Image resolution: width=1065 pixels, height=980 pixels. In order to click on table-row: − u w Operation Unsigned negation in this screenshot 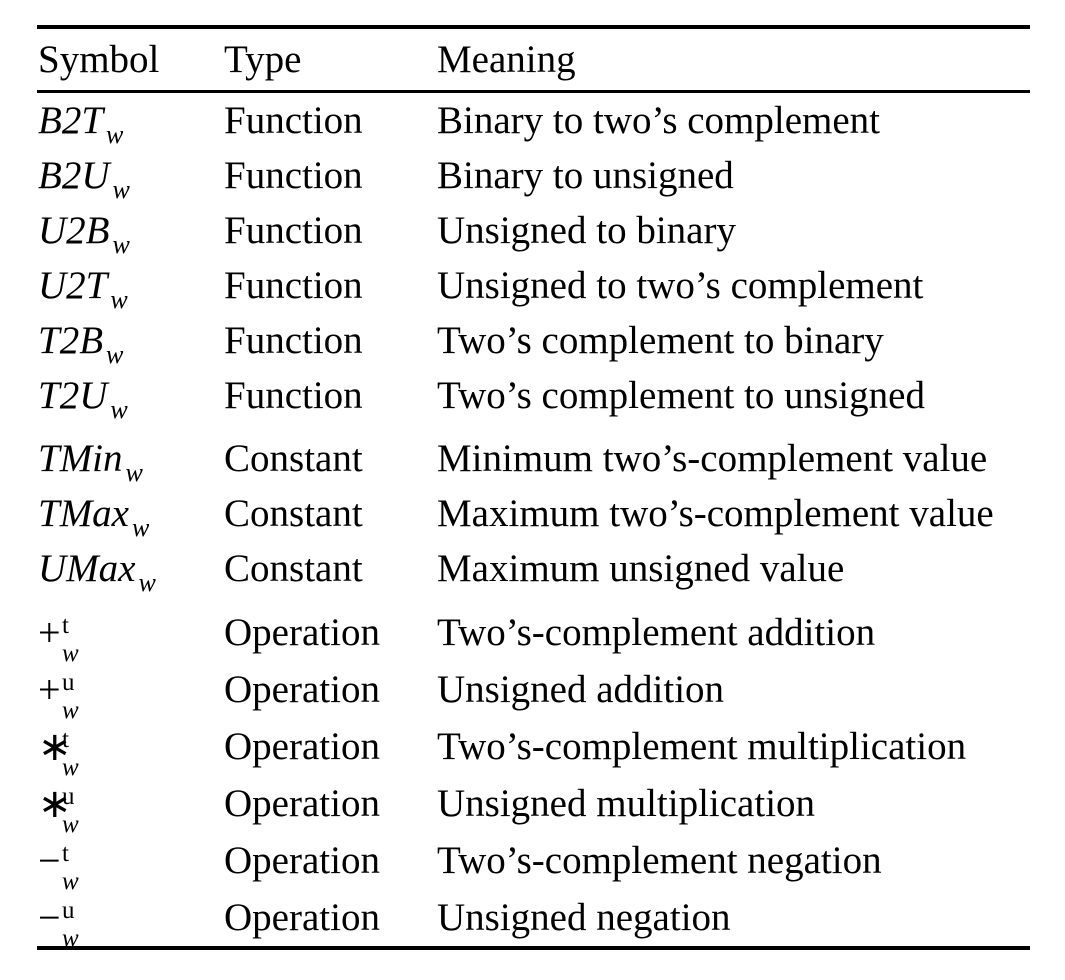, I will do `click(533, 920)`.